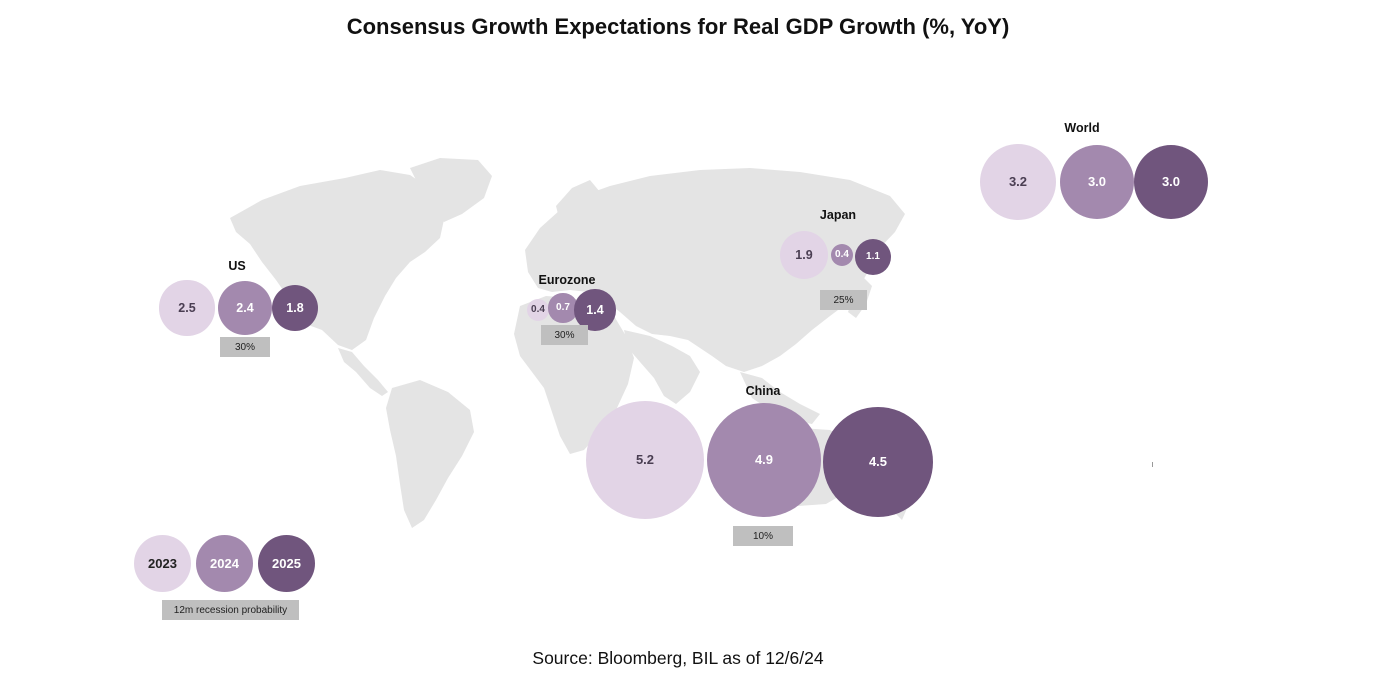 This screenshot has height=691, width=1384. I want to click on map-southeast-asia, so click(780, 398).